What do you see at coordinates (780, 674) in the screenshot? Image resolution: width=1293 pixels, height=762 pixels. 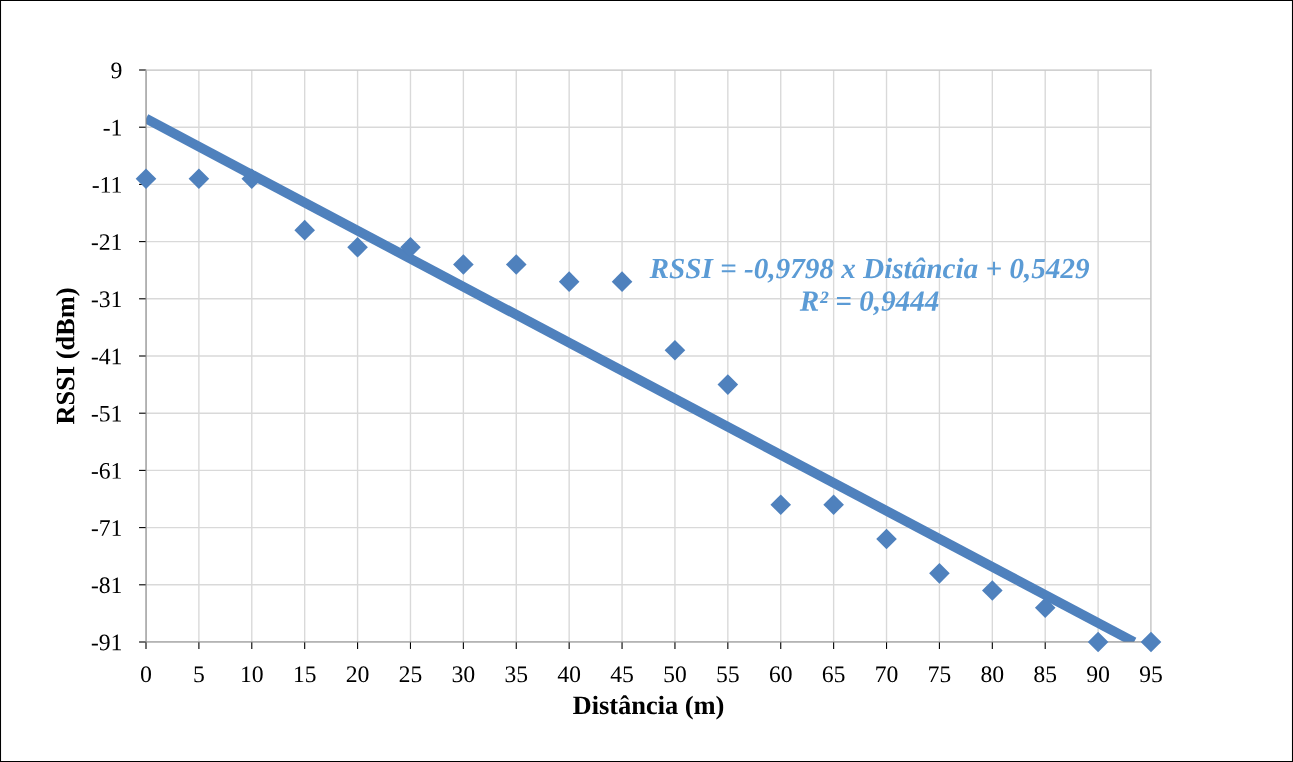 I see `x-tick-label: 60` at bounding box center [780, 674].